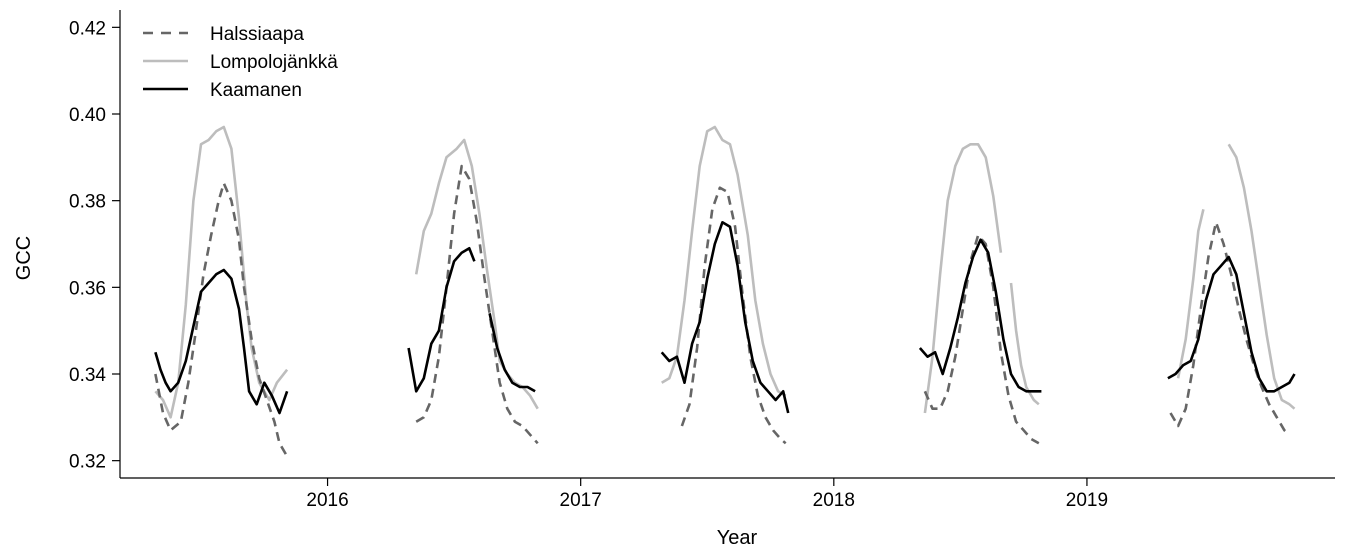  Describe the element at coordinates (737, 537) in the screenshot. I see `x-axis-title: Year` at that location.